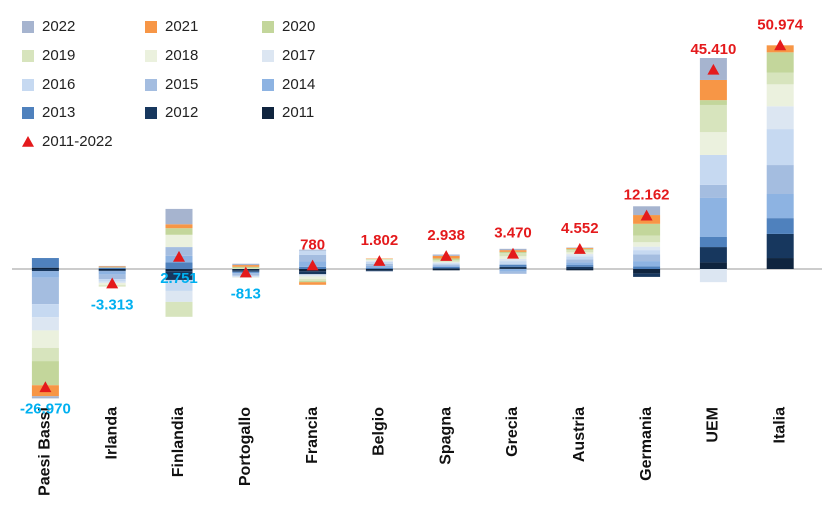 The height and width of the screenshot is (507, 839). I want to click on x-tick-label: UEM, so click(713, 425).